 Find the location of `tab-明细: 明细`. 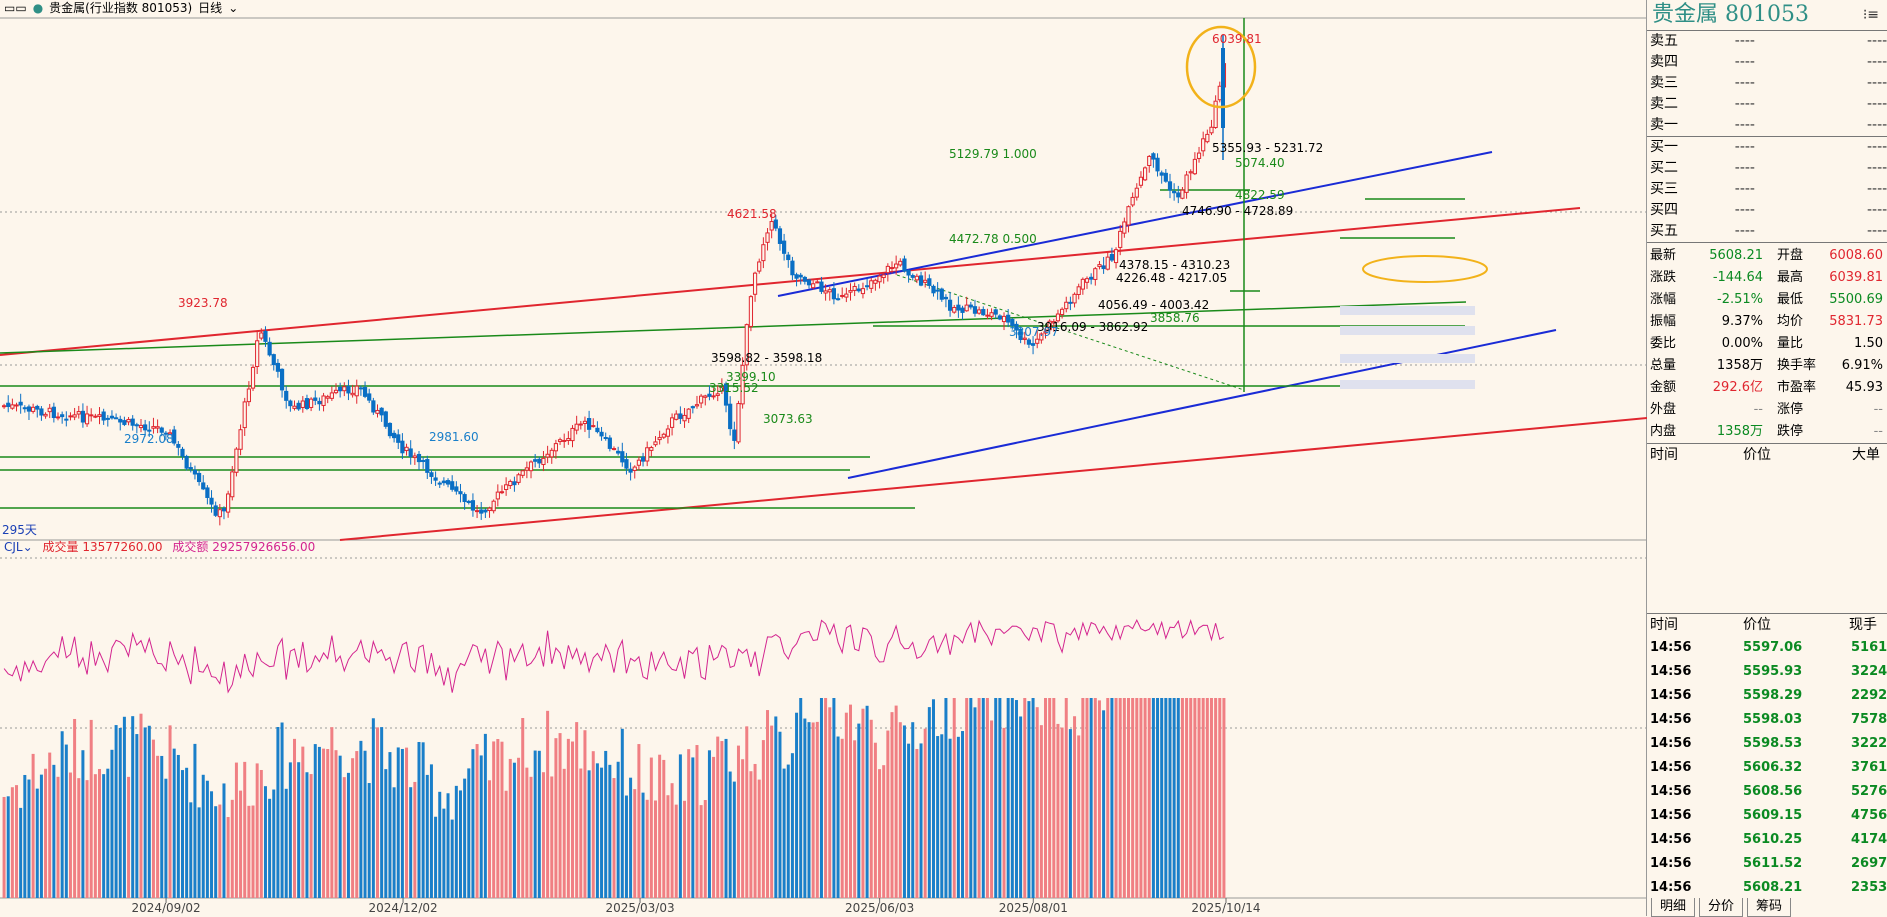

tab-明细: 明细 is located at coordinates (1673, 907).